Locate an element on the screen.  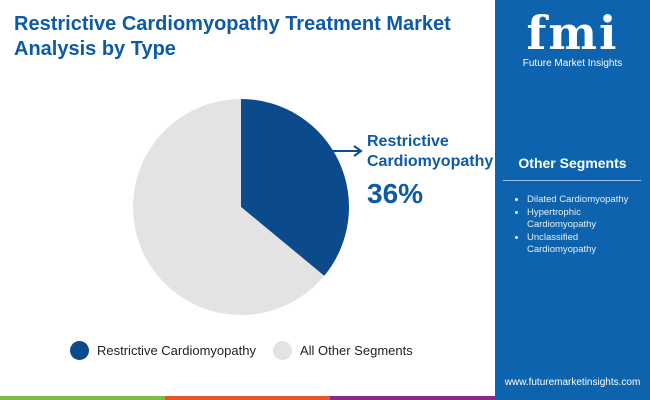
legend-item-other: All Other Segments is located at coordinates (343, 350).